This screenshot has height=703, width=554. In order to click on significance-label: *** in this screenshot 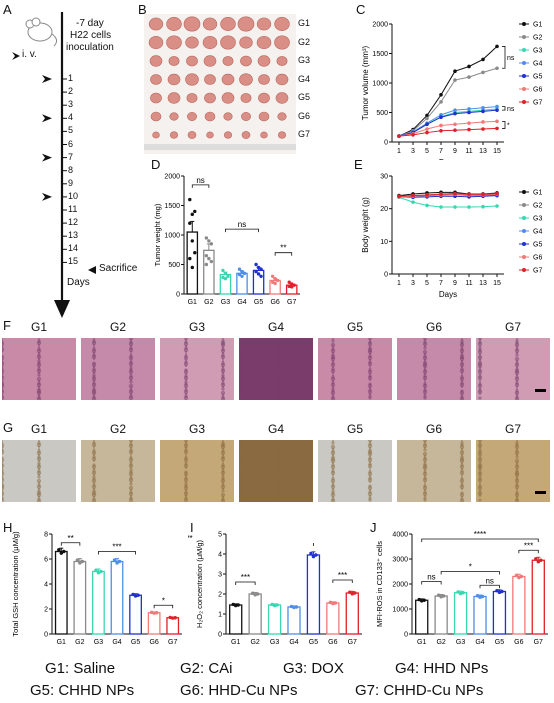, I will do `click(116, 547)`.